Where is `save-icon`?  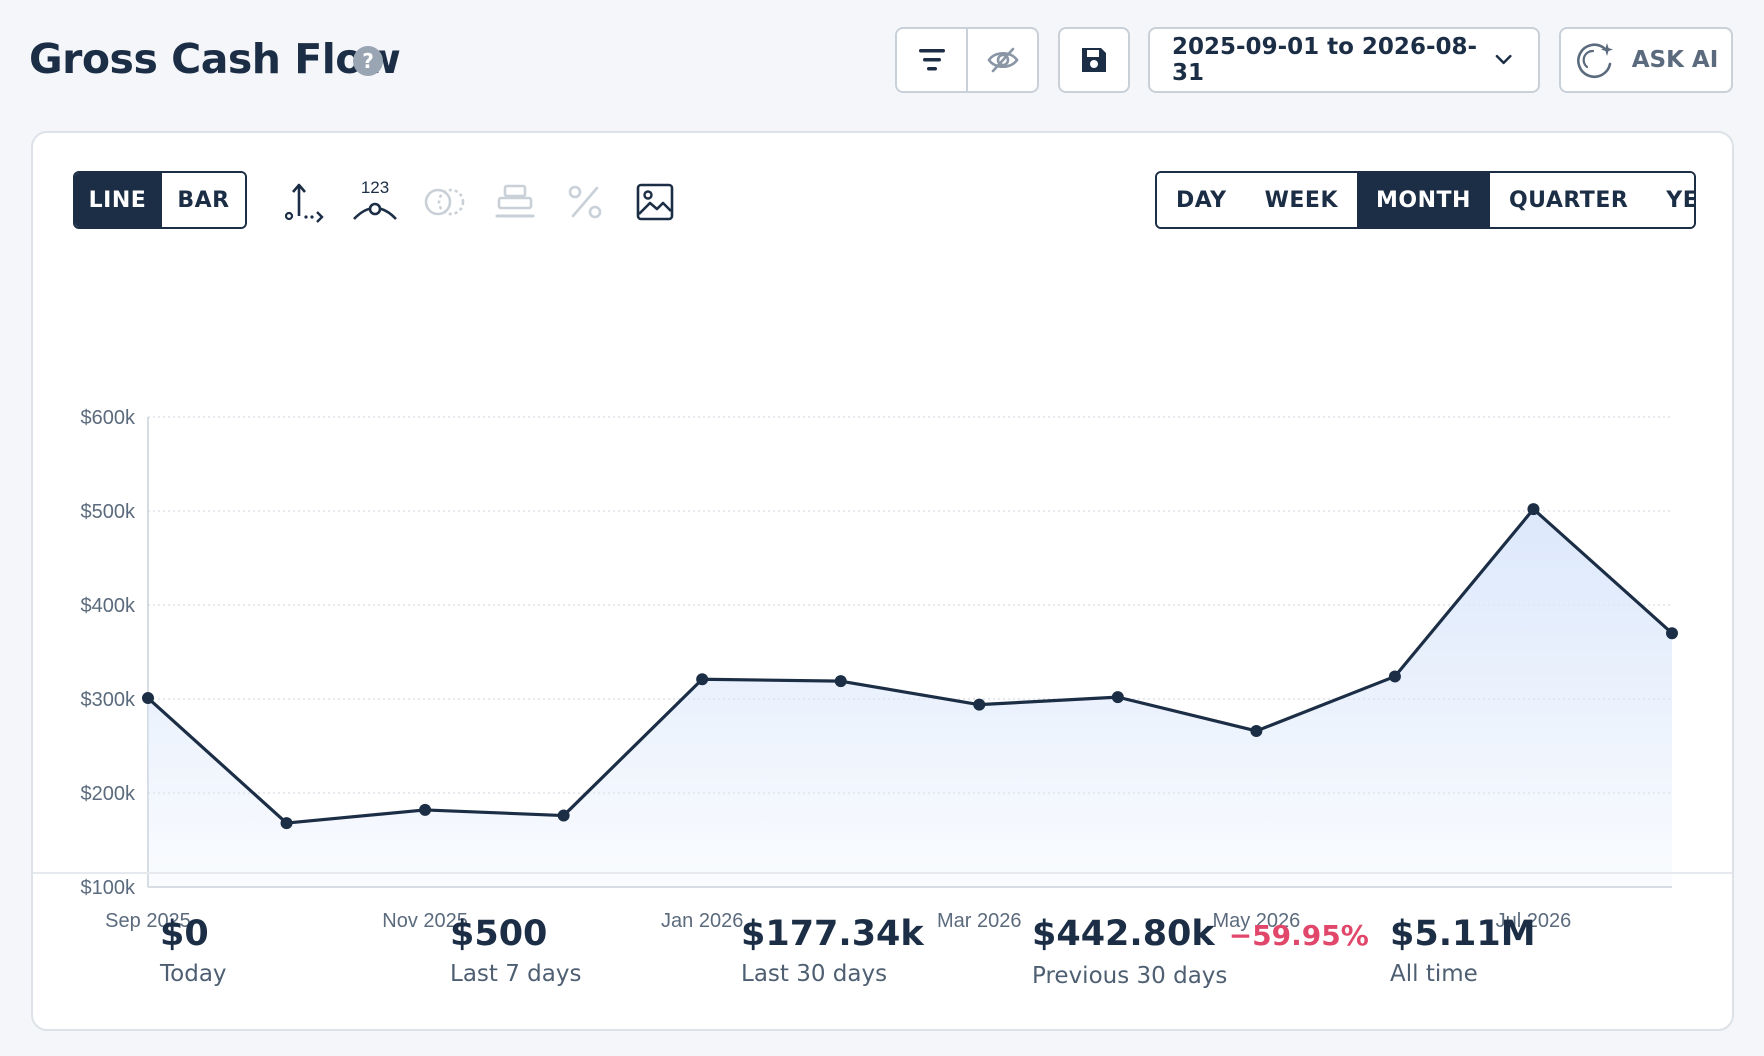
save-icon is located at coordinates (1094, 60).